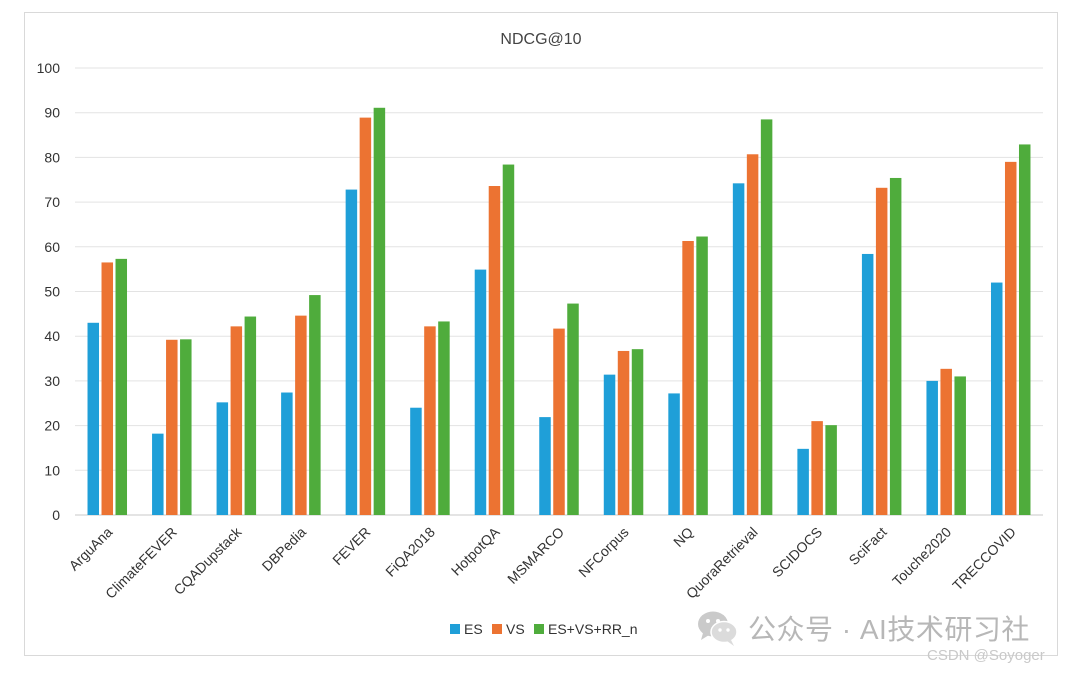  What do you see at coordinates (683, 537) in the screenshot?
I see `x-tick-label: NQ` at bounding box center [683, 537].